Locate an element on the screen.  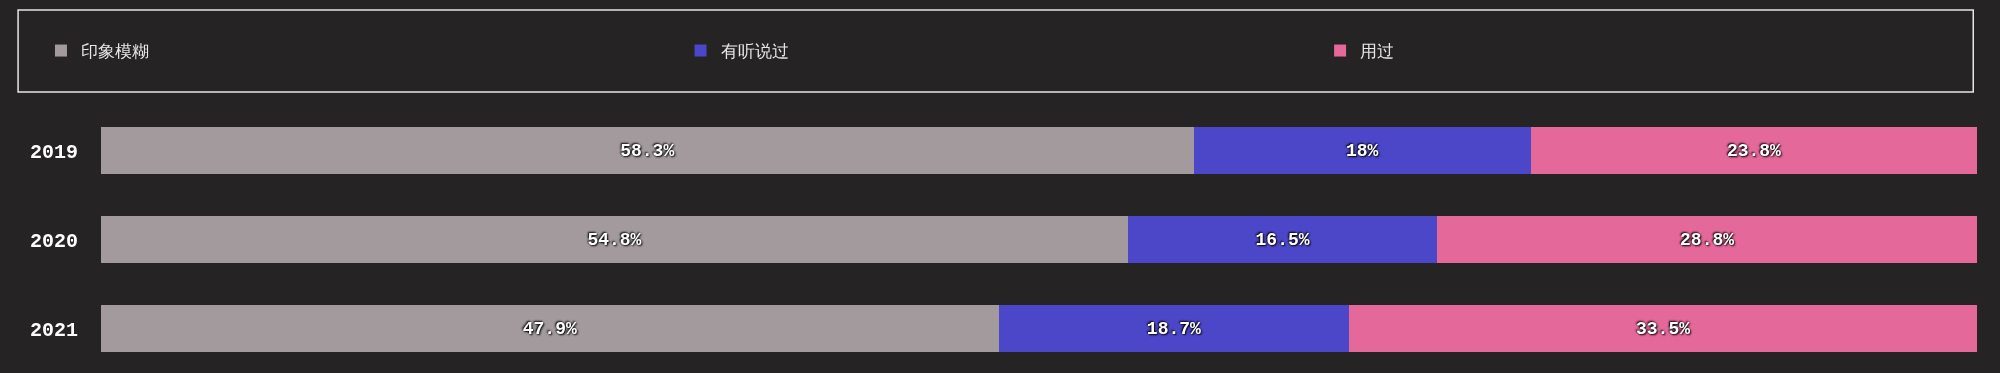
data-label: 28.8% is located at coordinates (1707, 239).